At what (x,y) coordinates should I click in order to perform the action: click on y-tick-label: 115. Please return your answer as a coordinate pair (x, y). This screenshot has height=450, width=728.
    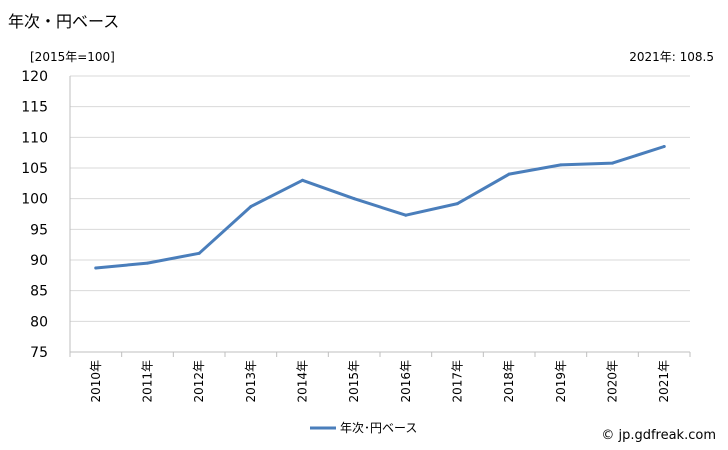
    Looking at the image, I should click on (34, 108).